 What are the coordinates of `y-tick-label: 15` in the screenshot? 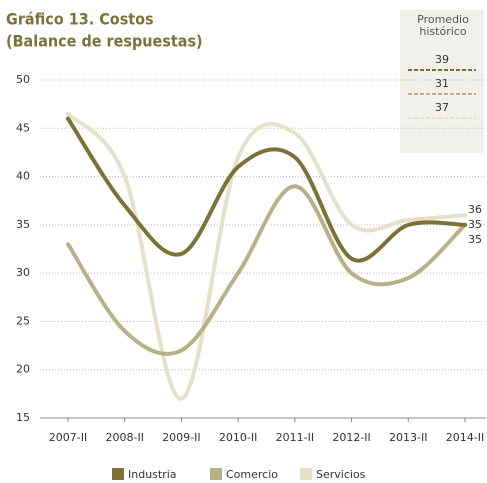 It's located at (23, 417).